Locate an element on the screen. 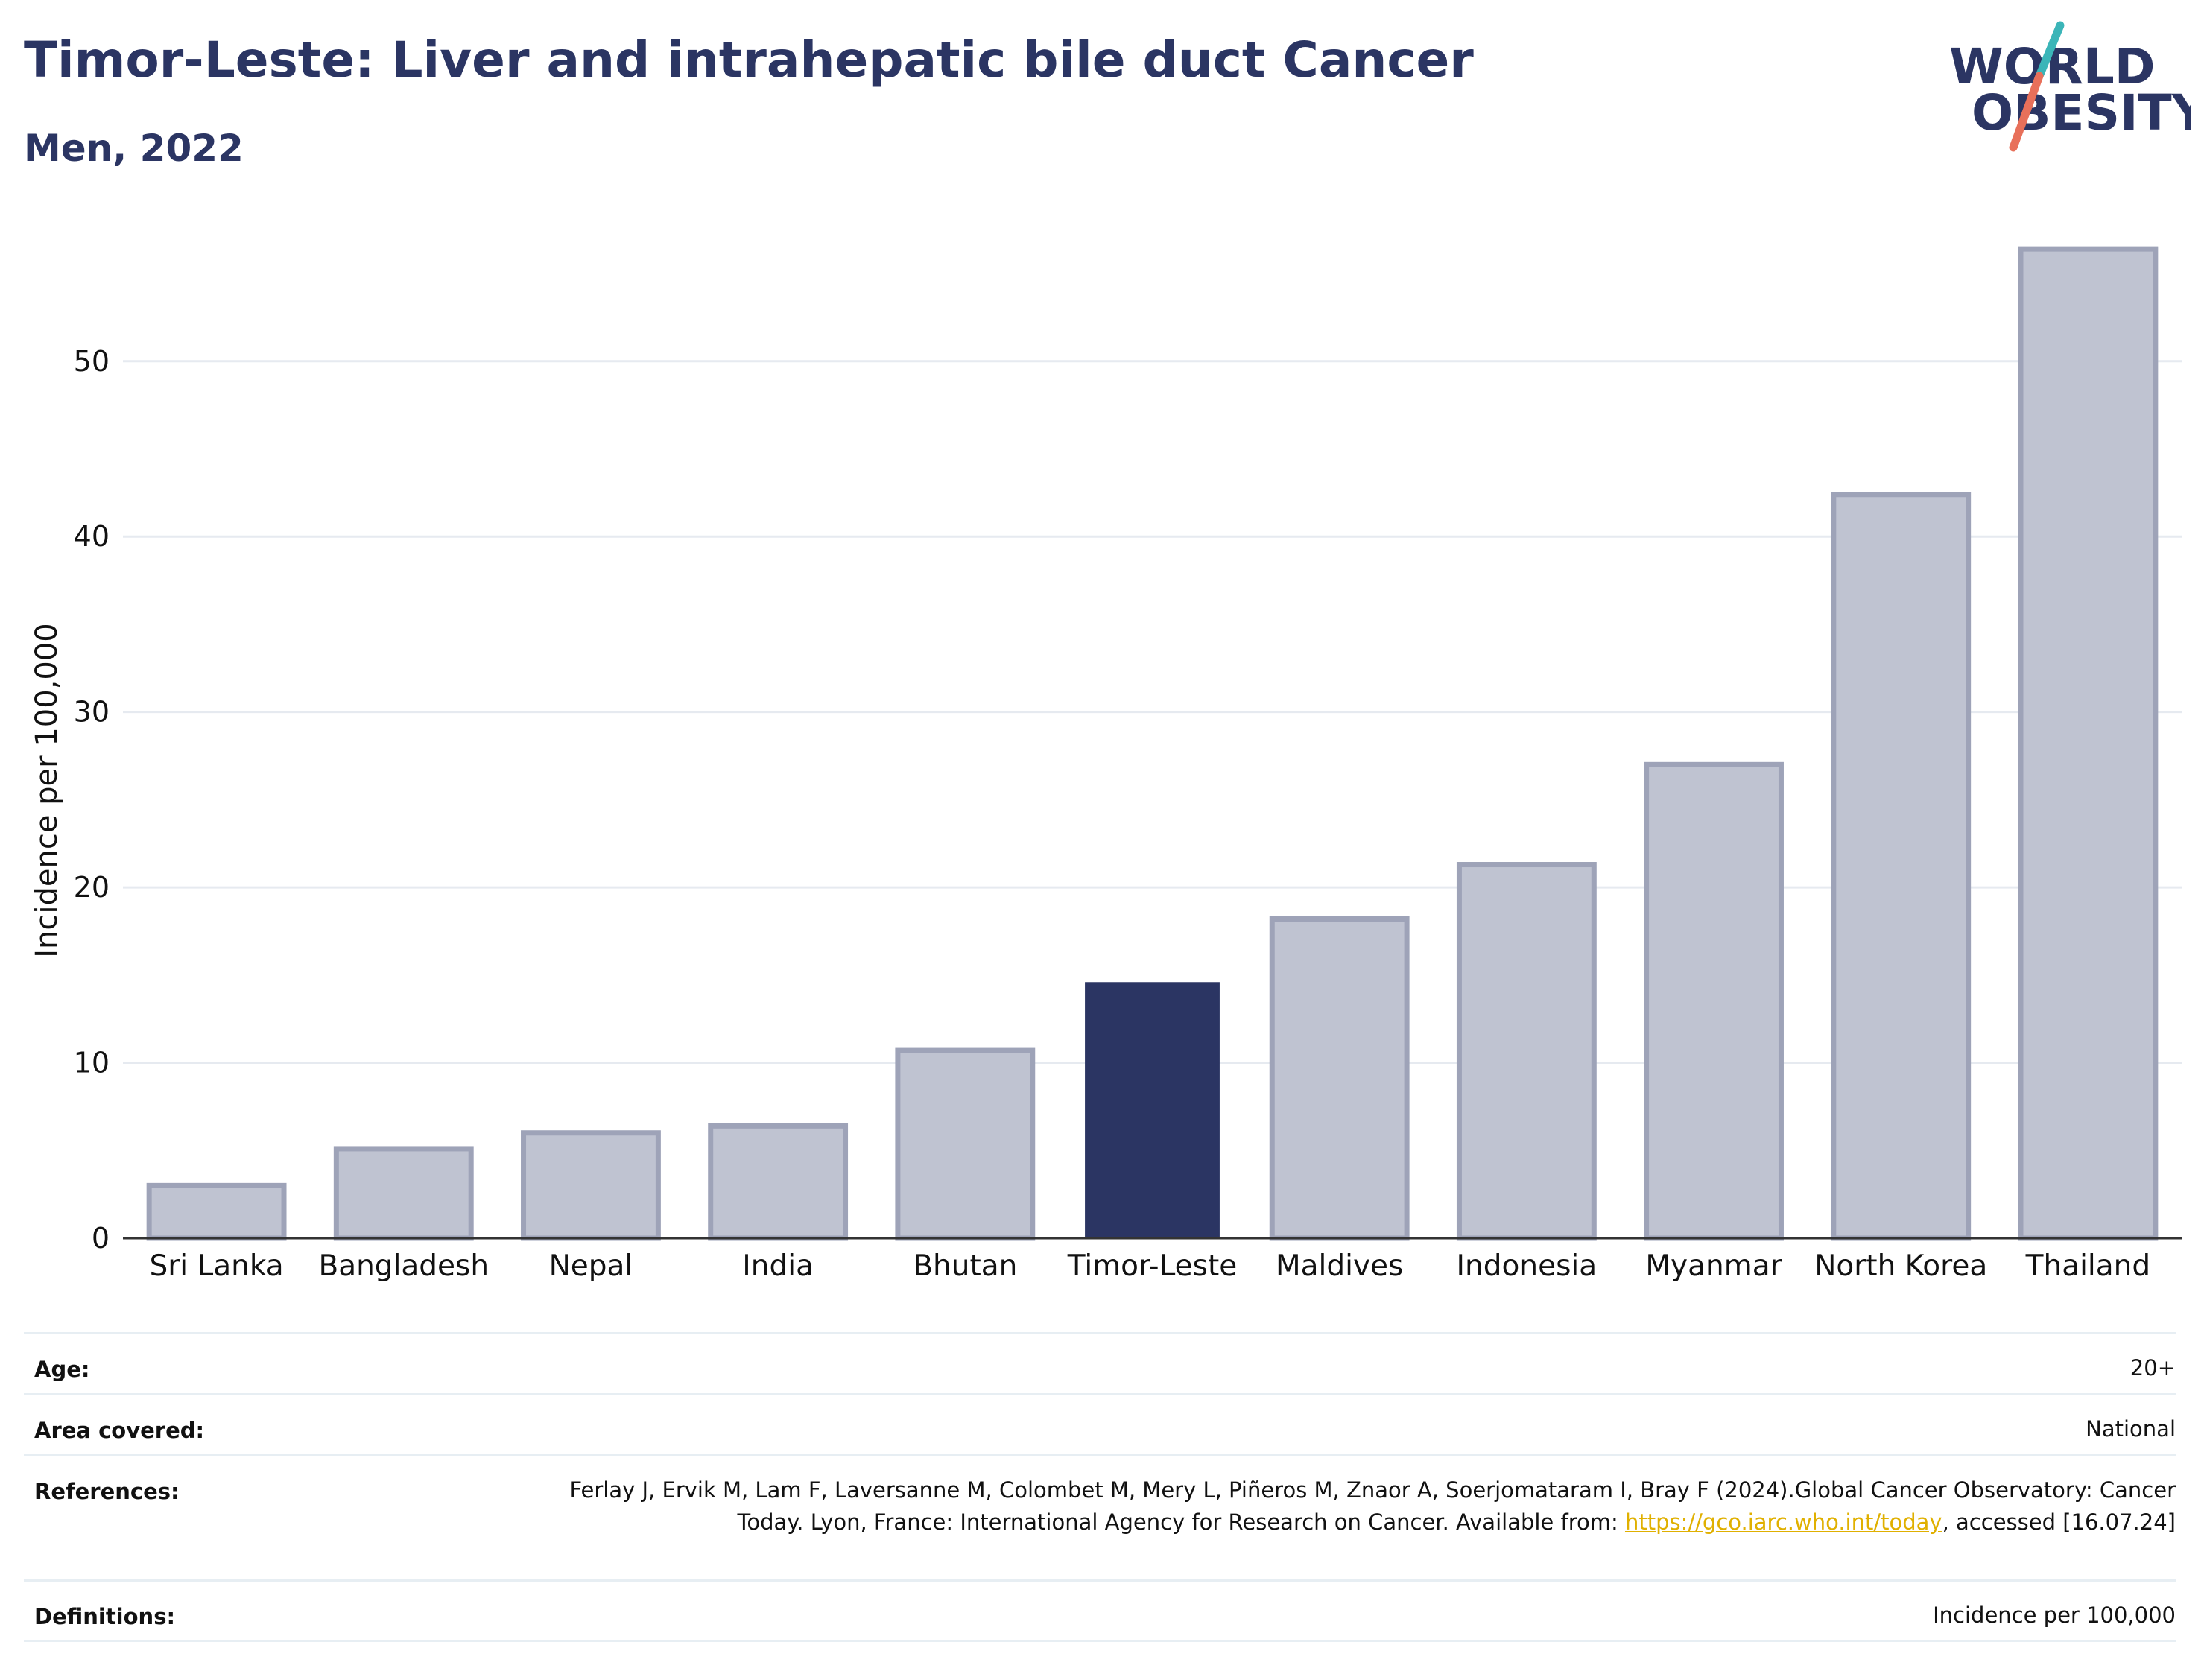 The width and height of the screenshot is (2204, 1680). x-tick-label: India is located at coordinates (778, 1266).